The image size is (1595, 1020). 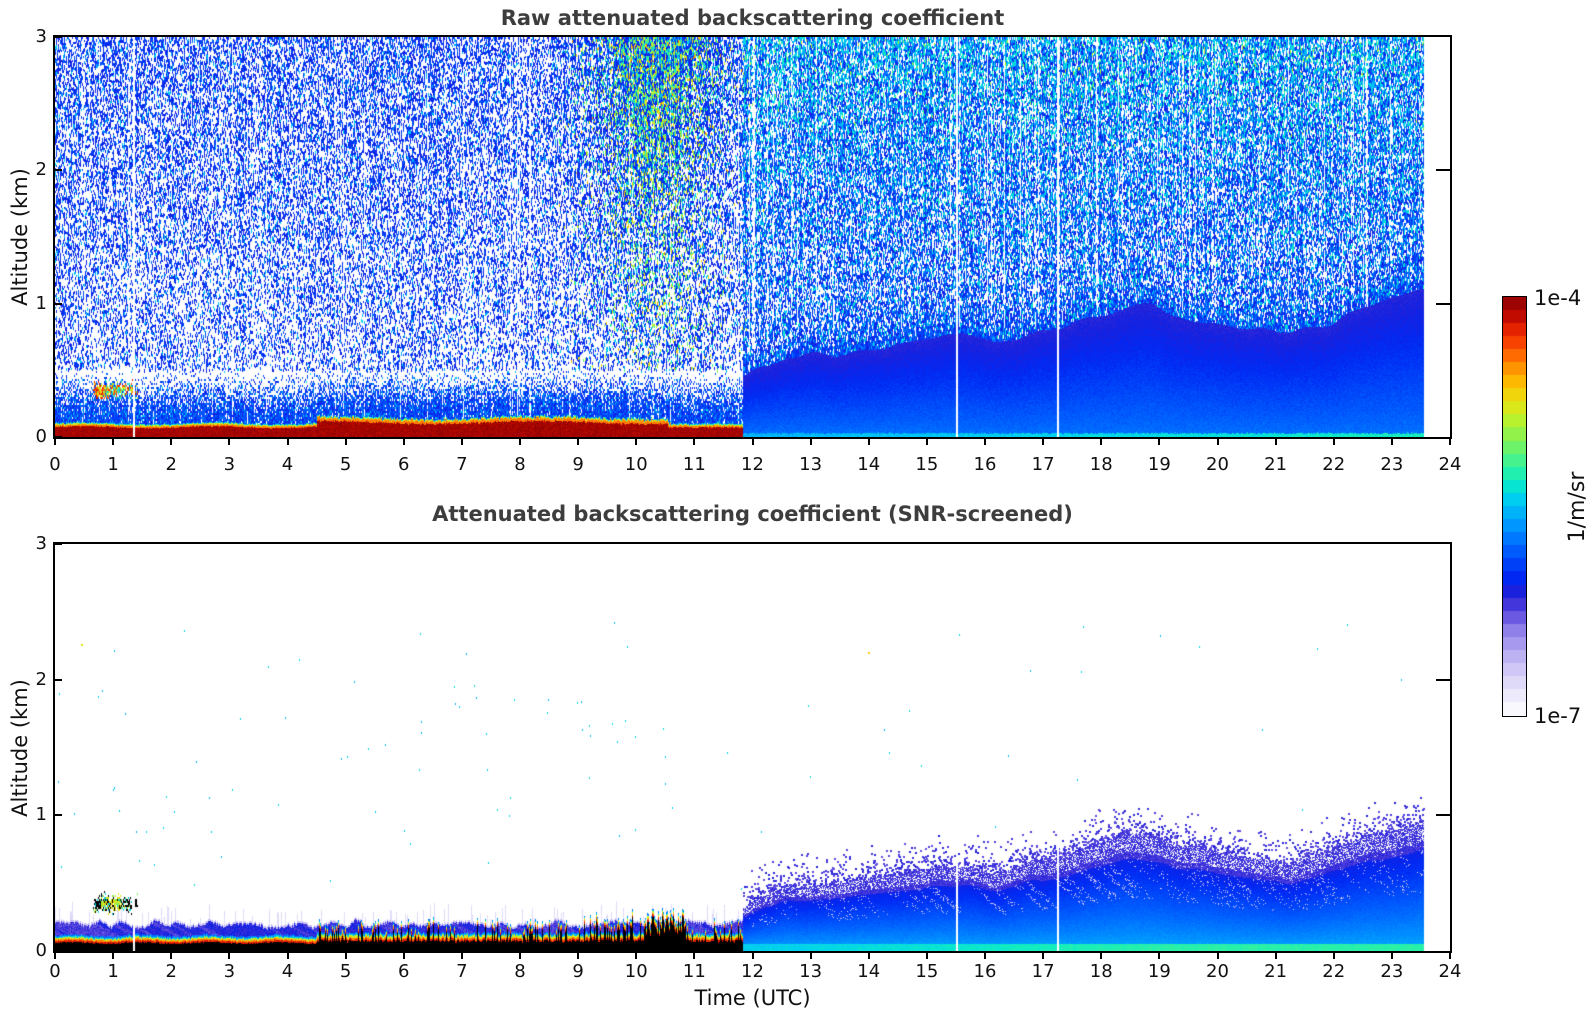 What do you see at coordinates (1450, 971) in the screenshot?
I see `x-tick-label: 24` at bounding box center [1450, 971].